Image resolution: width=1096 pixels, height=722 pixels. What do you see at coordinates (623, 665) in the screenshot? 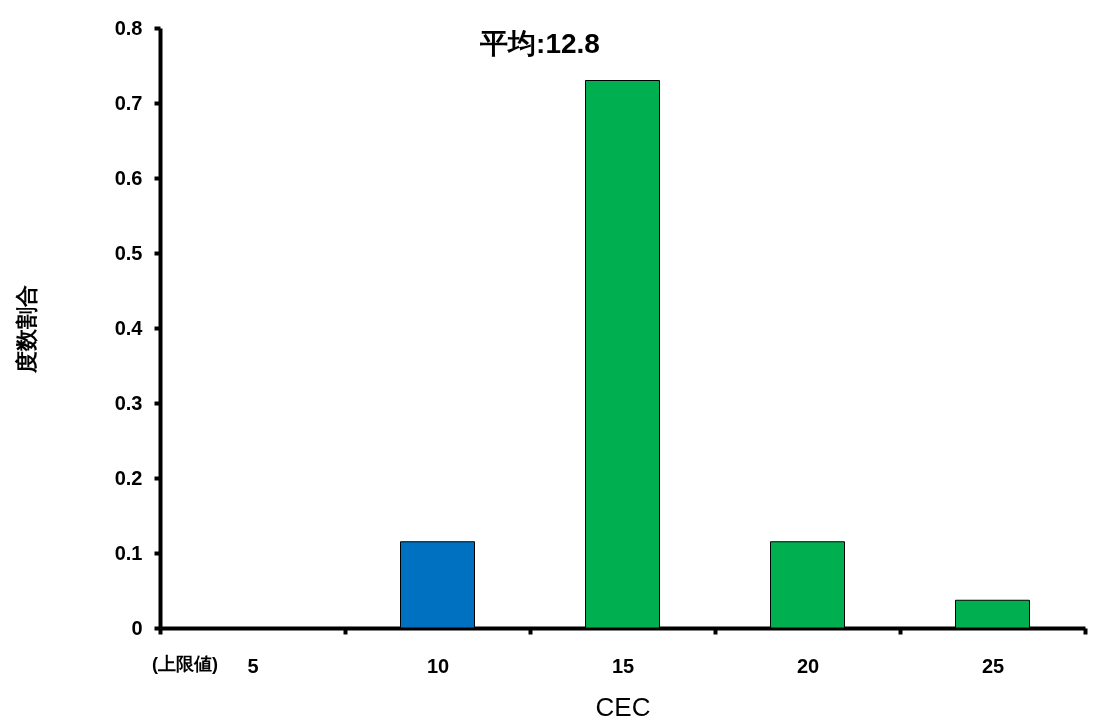
I see `x-tick-label: 15` at bounding box center [623, 665].